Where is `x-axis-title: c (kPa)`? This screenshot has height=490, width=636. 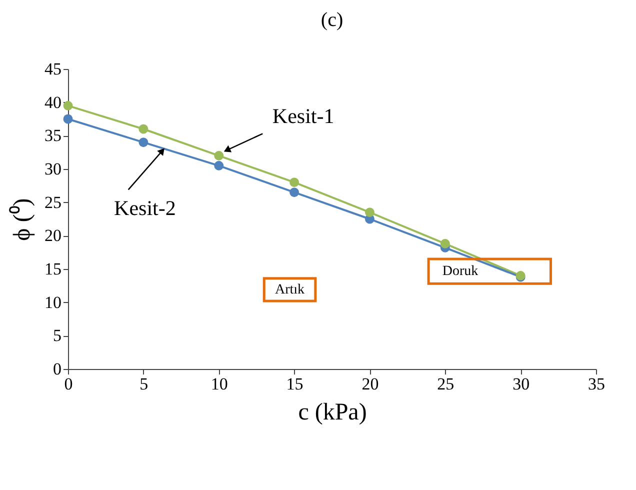
x-axis-title: c (kPa) is located at coordinates (332, 413).